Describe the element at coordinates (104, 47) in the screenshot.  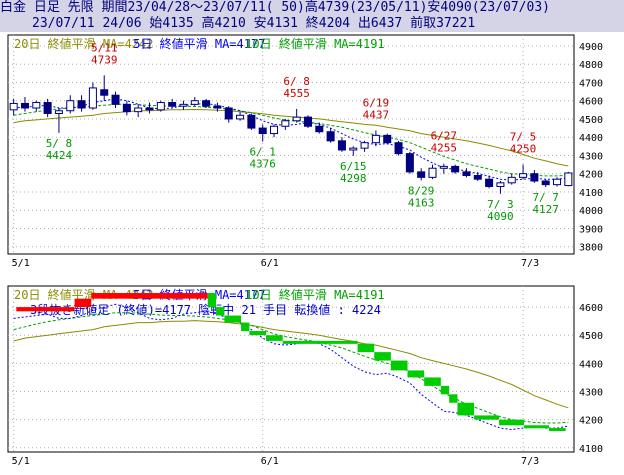
I see `peak-label: 5/11` at that location.